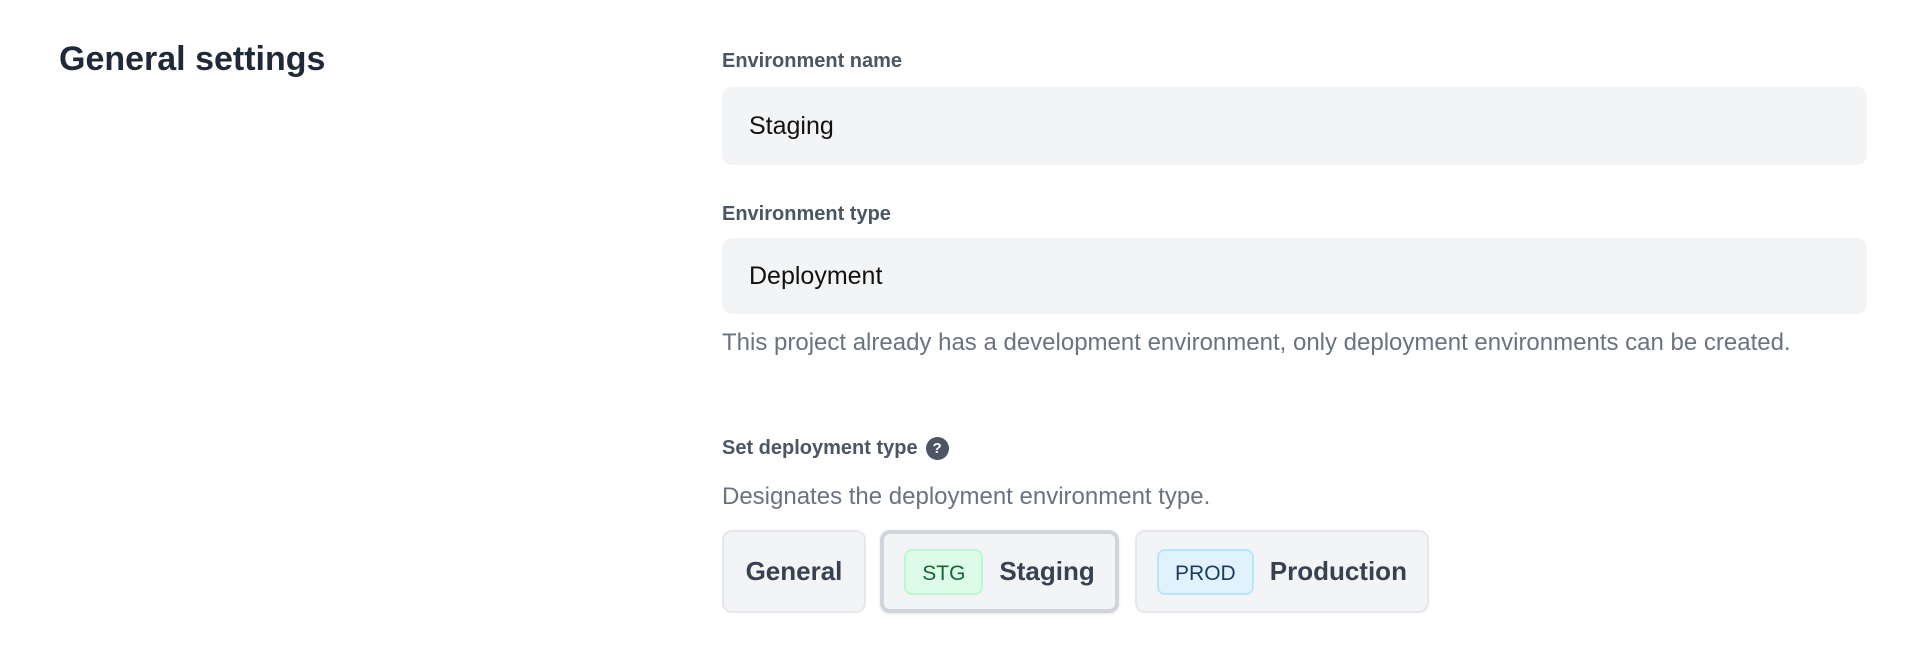  I want to click on deployment-type-general-button: General, so click(794, 571).